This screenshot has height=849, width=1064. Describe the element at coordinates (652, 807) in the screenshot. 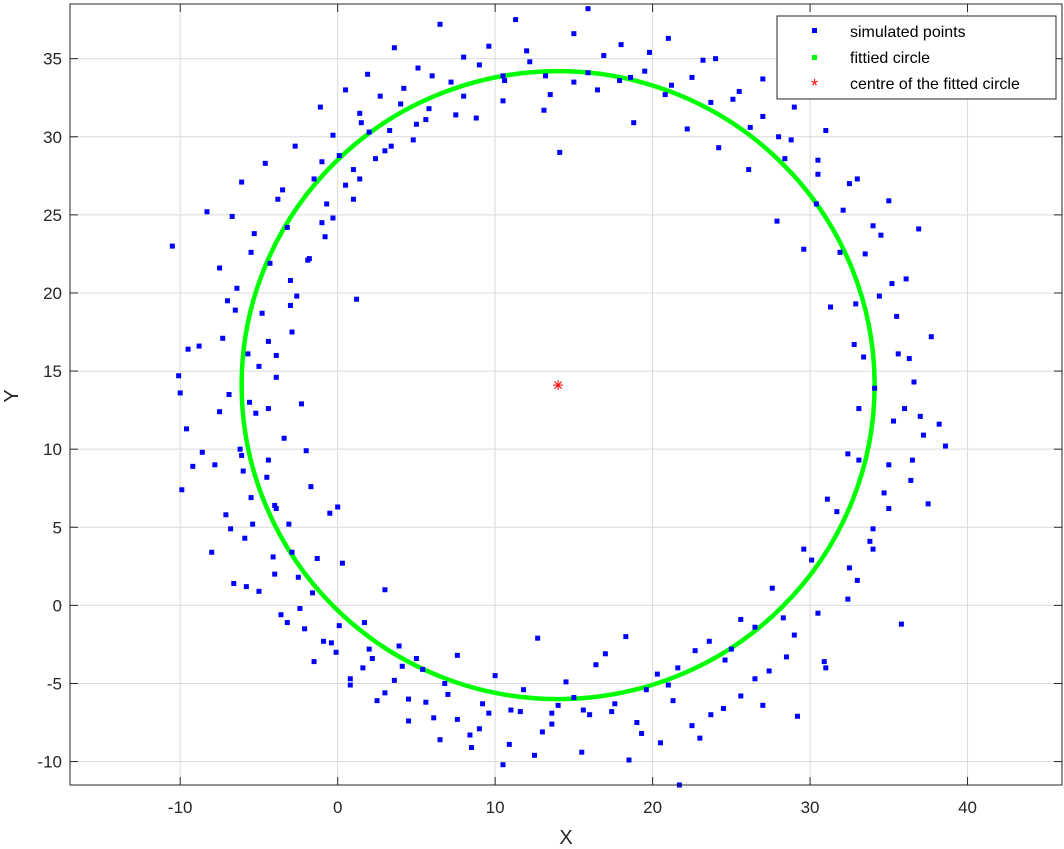

I see `x-tick-label: 20` at that location.